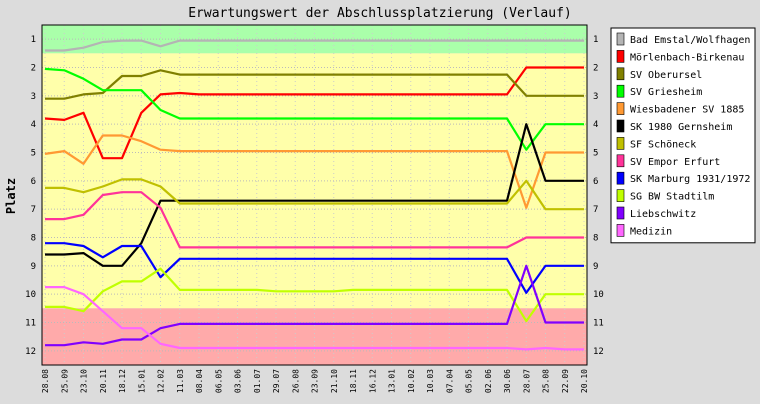 The height and width of the screenshot is (404, 760). What do you see at coordinates (161, 381) in the screenshot?
I see `x-tick-6: 12.02` at bounding box center [161, 381].